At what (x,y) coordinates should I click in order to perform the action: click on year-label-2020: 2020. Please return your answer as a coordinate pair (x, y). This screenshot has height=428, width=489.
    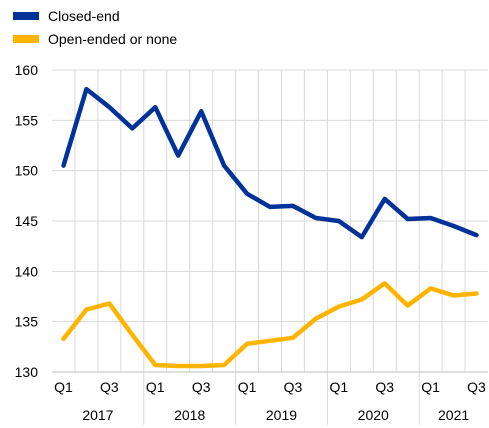
    Looking at the image, I should click on (373, 415).